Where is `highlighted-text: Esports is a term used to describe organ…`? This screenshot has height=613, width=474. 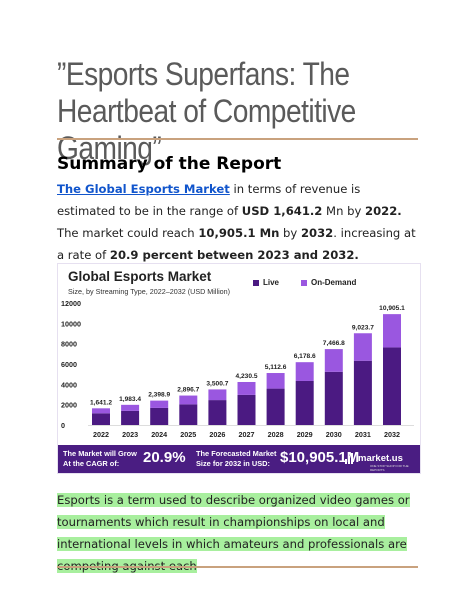 highlighted-text: Esports is a term used to describe organ… is located at coordinates (233, 533).